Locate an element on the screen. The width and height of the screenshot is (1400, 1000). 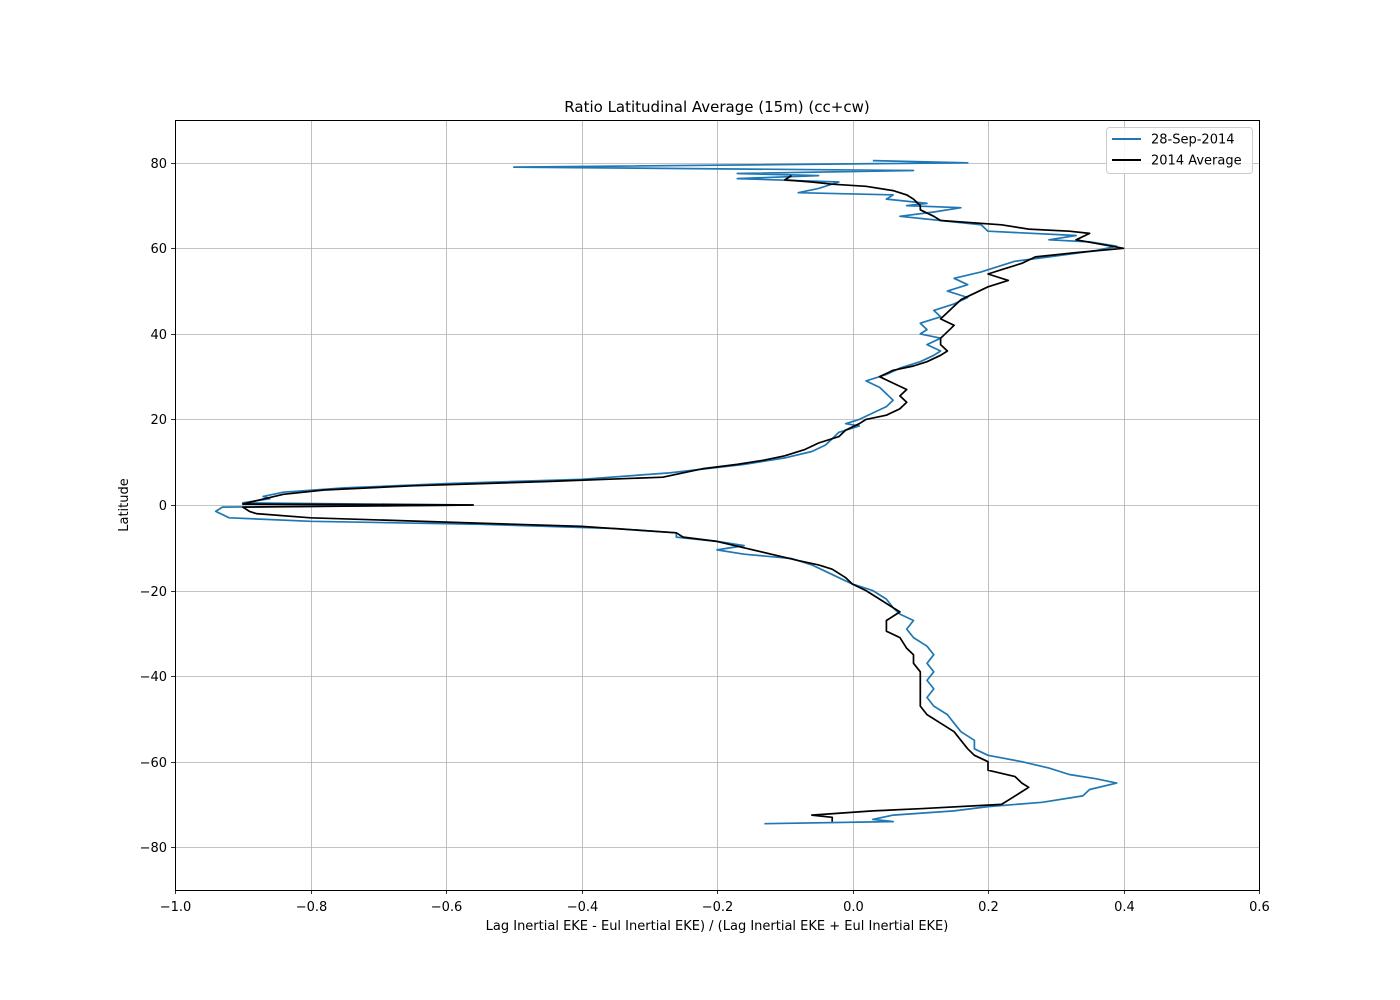
x-axis: −1.0 −0.8 −0.6 −0.4 −0.2 0.0 0.2 0.4 0.6 is located at coordinates (715, 902).